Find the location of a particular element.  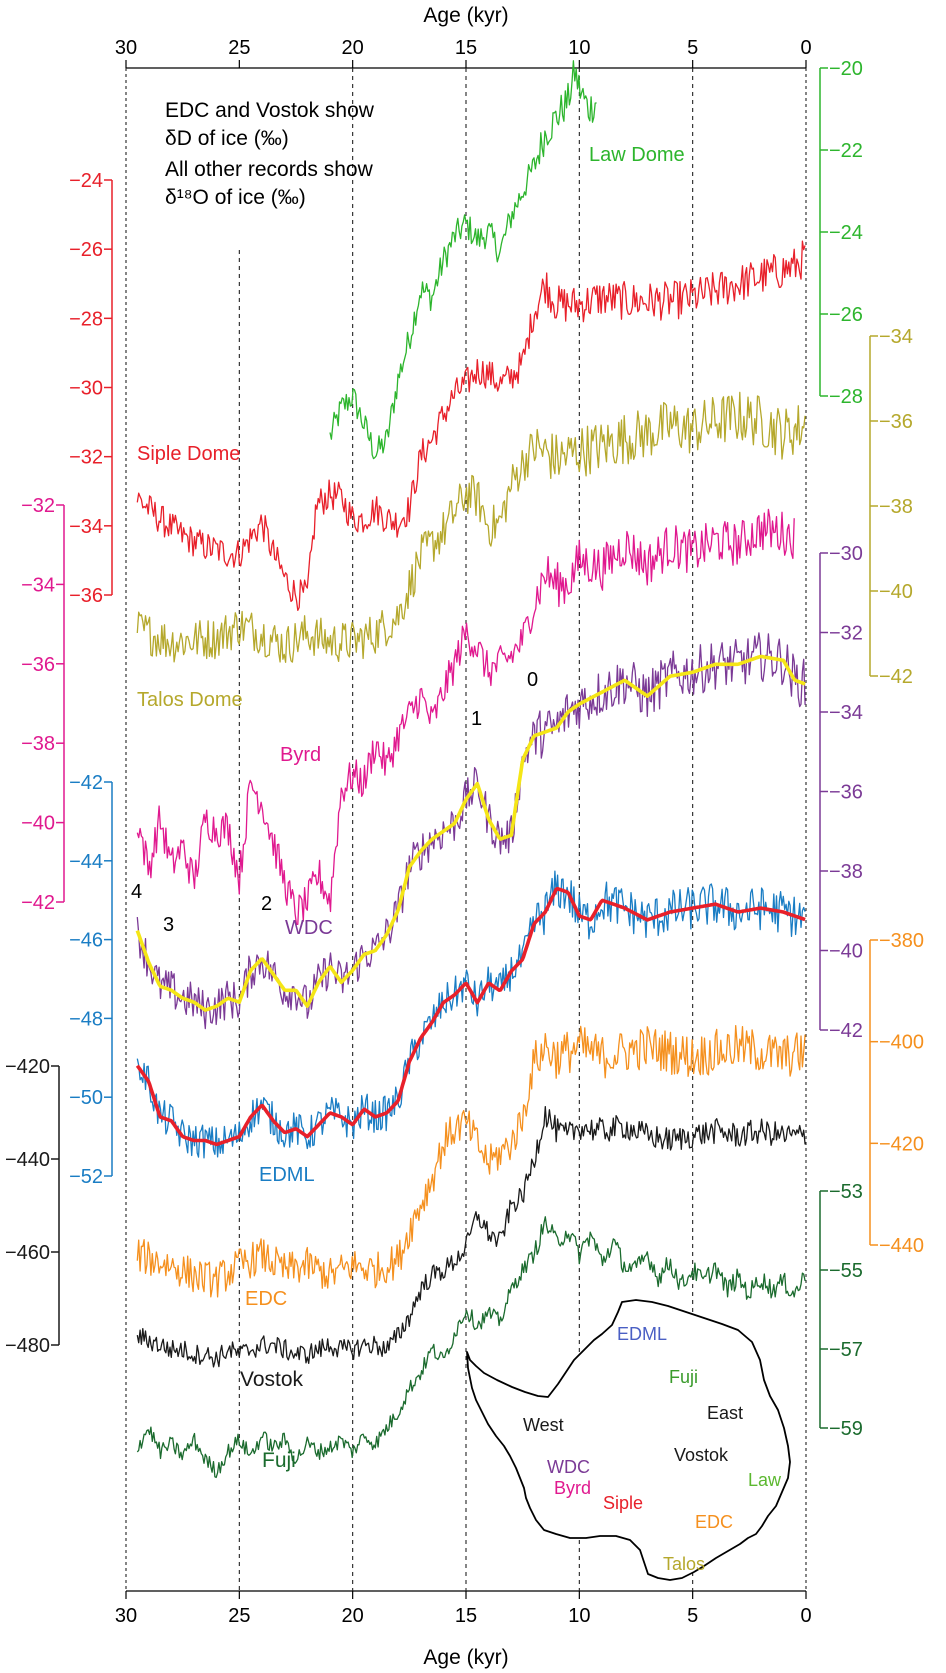

bottom-tick-label: 0 is located at coordinates (805, 1616).